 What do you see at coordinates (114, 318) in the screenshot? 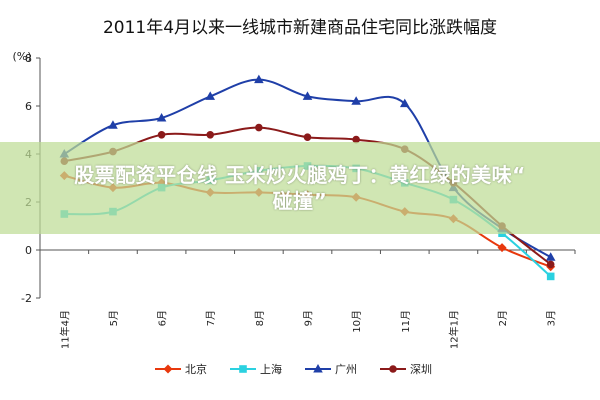
I see `x-tick-label: 5月` at bounding box center [114, 318].